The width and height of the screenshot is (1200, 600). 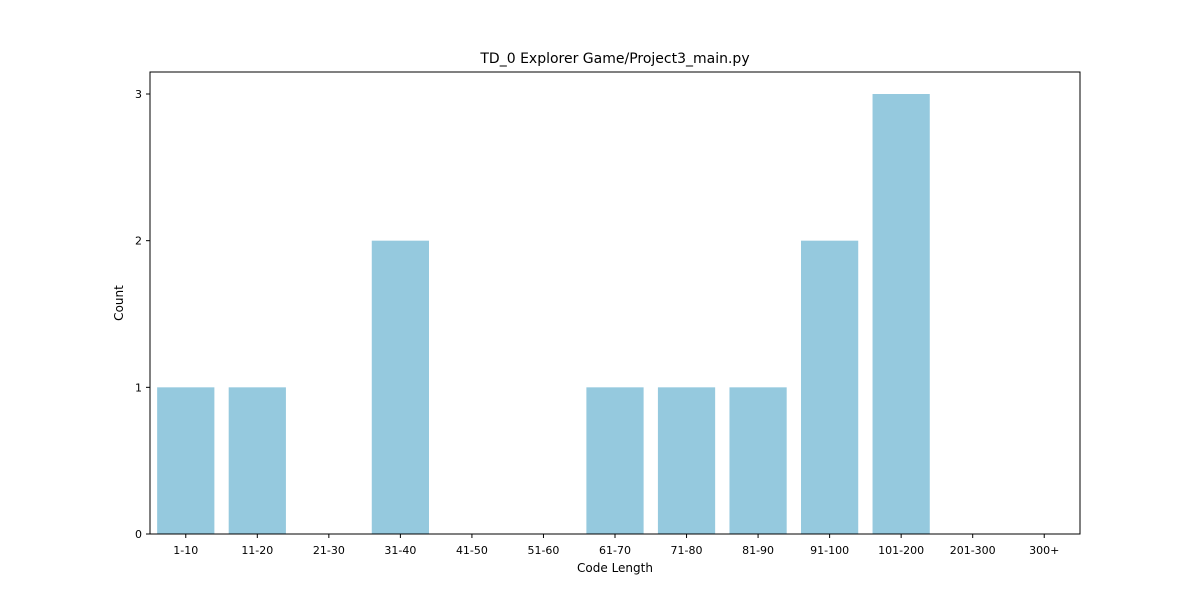 What do you see at coordinates (138, 534) in the screenshot?
I see `y-tick-label: 0` at bounding box center [138, 534].